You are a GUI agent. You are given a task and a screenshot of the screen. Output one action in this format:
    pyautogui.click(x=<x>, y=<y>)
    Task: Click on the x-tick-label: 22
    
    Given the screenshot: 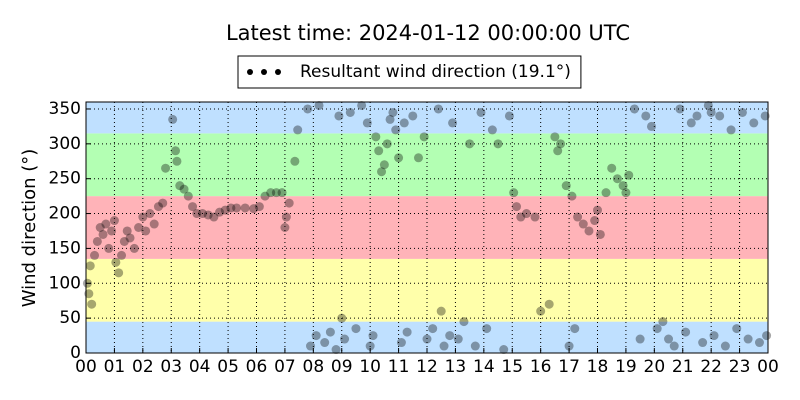 What is the action you would take?
    pyautogui.click(x=711, y=367)
    